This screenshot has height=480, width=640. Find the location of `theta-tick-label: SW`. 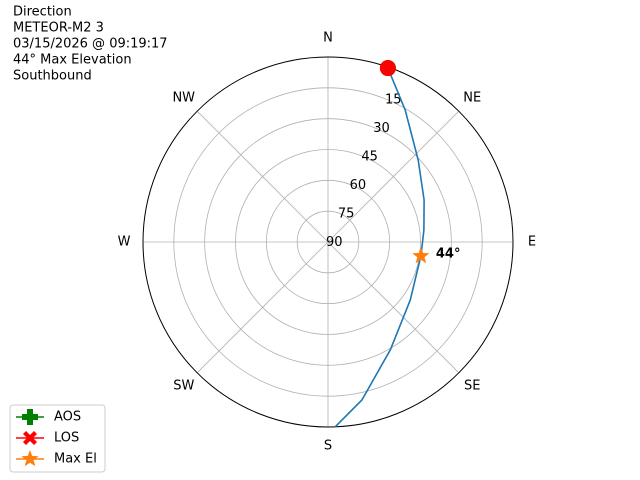

theta-tick-label: SW is located at coordinates (183, 386).